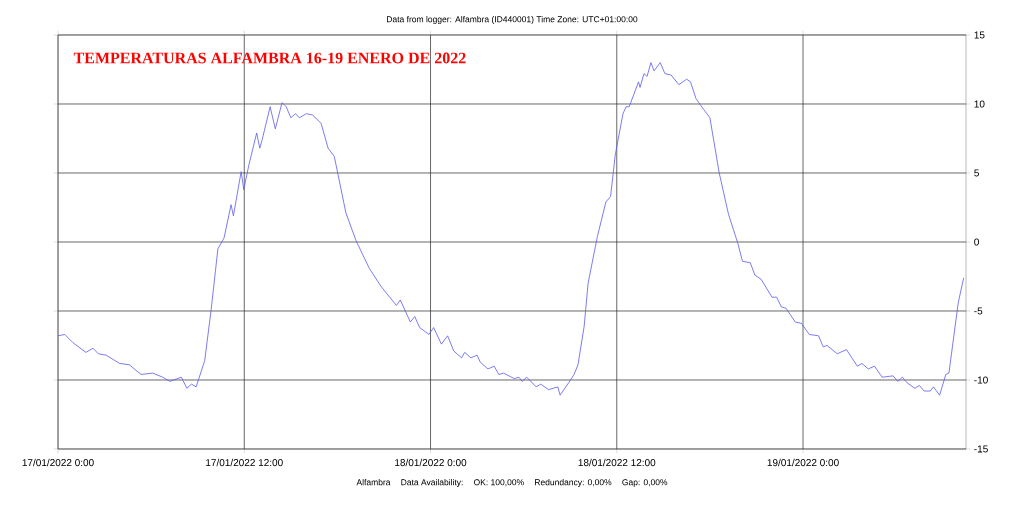  What do you see at coordinates (58, 462) in the screenshot?
I see `x-tick-label: 17/01/2022 0:00` at bounding box center [58, 462].